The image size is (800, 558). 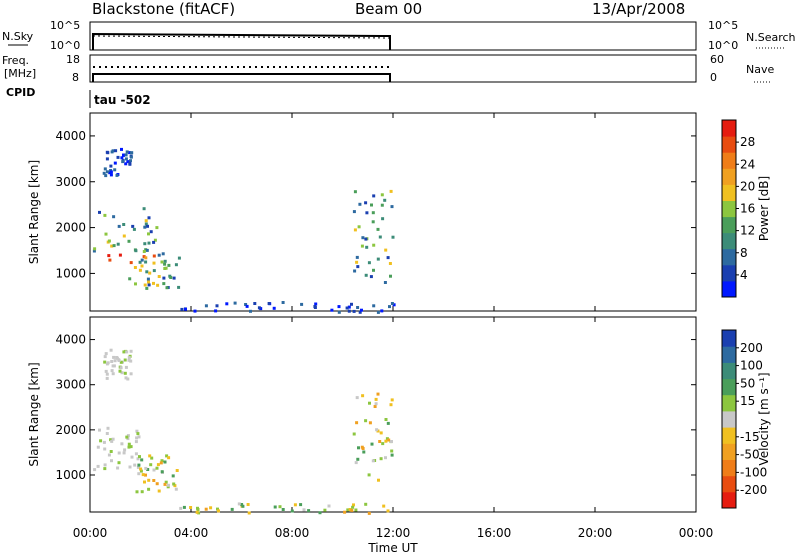 I want to click on nave-tick-top: 60, so click(x=717, y=59).